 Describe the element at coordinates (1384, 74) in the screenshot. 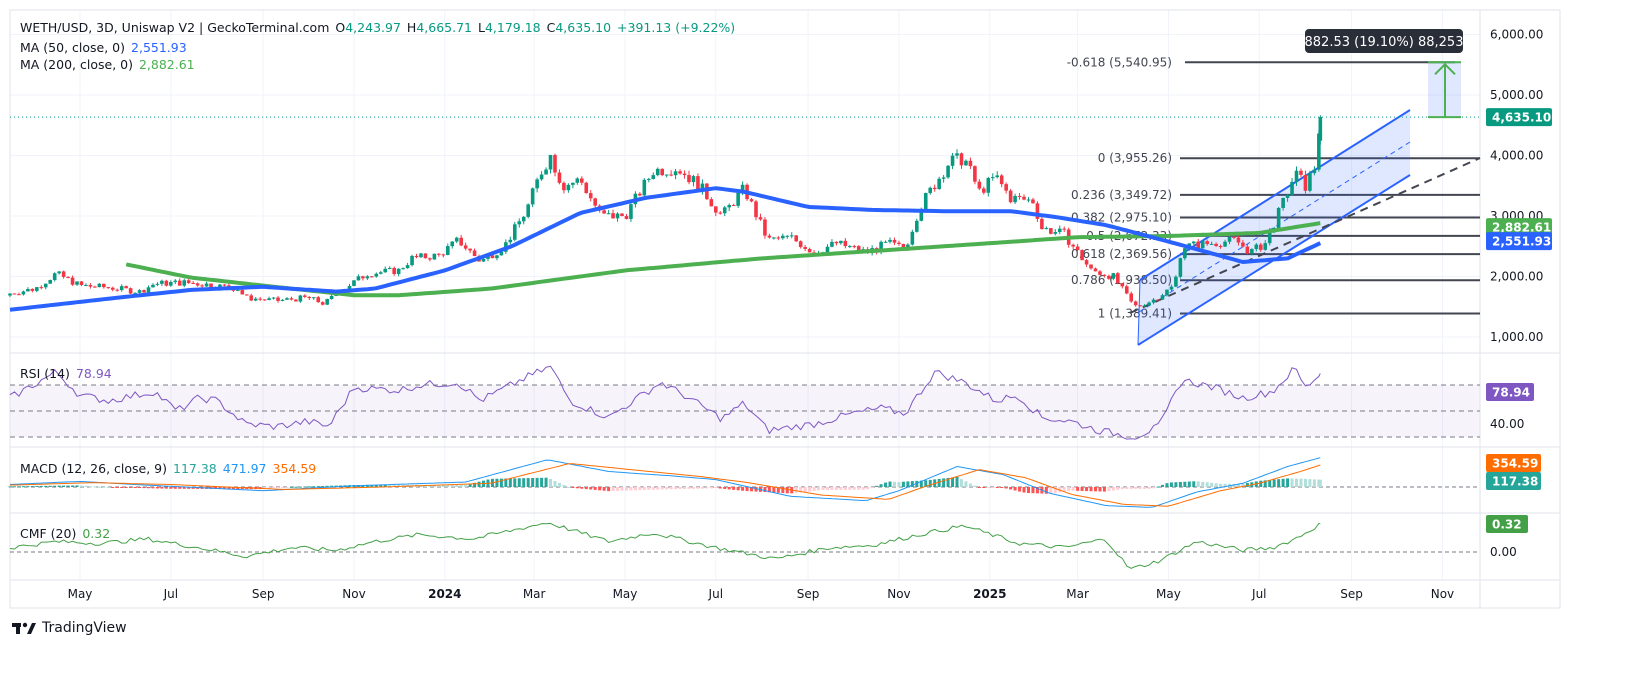

I see `price-range-measure: 882.53 (19.10%) 88,253` at that location.